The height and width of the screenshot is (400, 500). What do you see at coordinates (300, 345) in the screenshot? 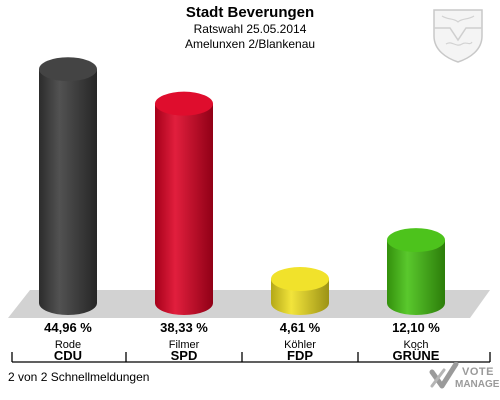
I see `candidate-label: Köhler` at bounding box center [300, 345].